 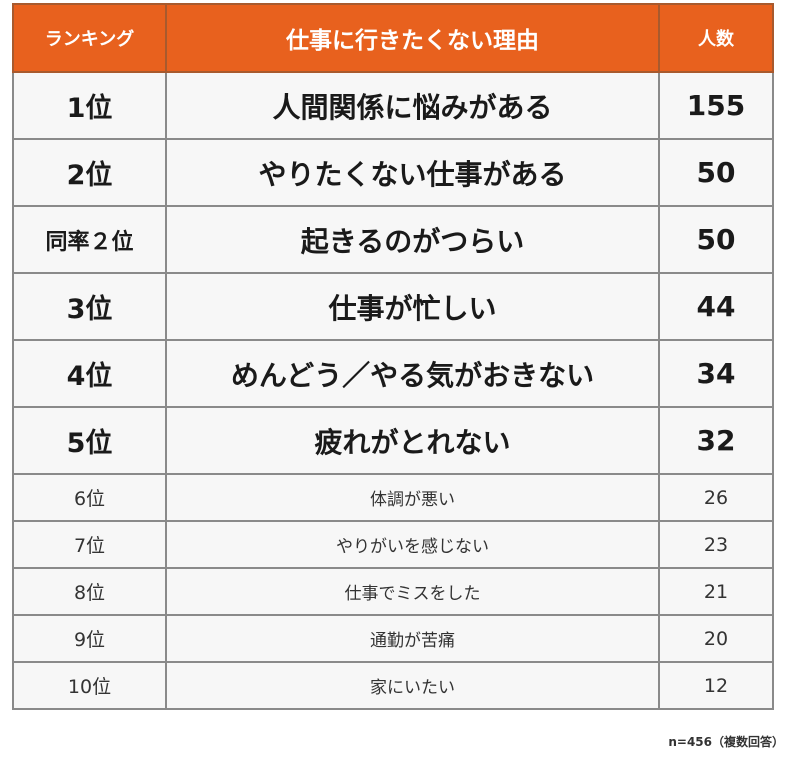 What do you see at coordinates (412, 38) in the screenshot?
I see `reason-header: 仕事に行きたくない理由` at bounding box center [412, 38].